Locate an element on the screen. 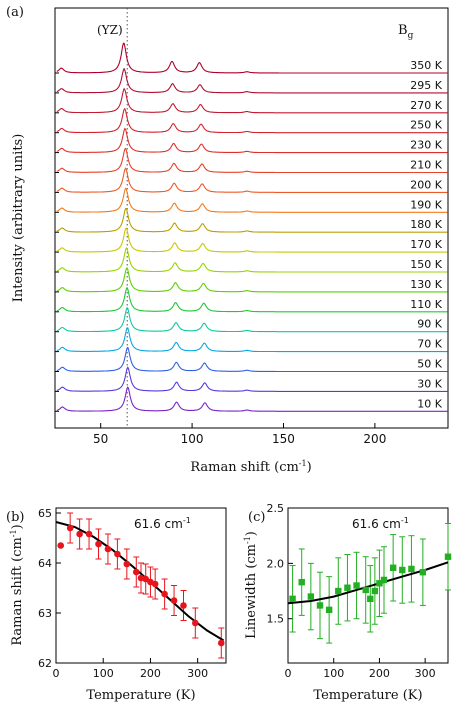  temperature-label: 10 K is located at coordinates (429, 403).